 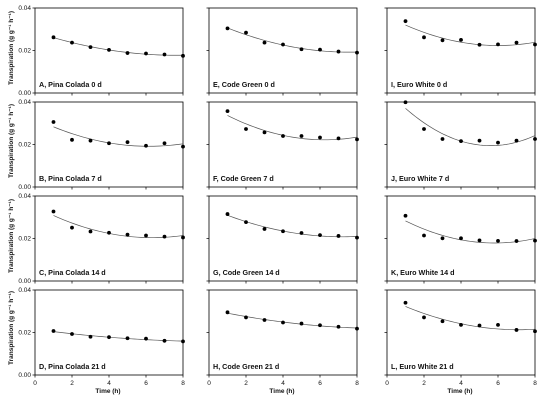 What do you see at coordinates (460, 338) in the screenshot?
I see `panel-l: 0 2 4 6 8 L, Euro White 21 d` at bounding box center [460, 338].